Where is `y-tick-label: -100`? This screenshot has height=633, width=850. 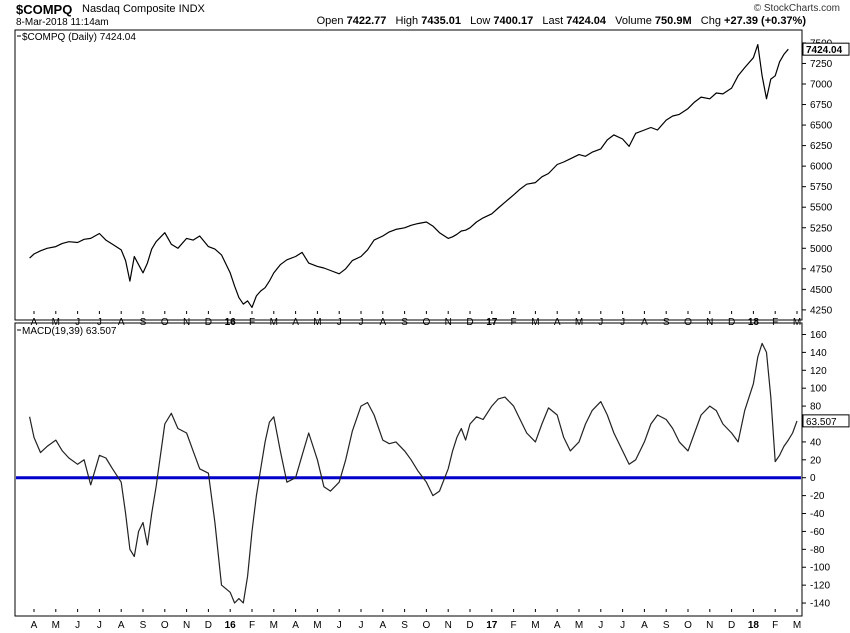 y-tick-label: -100 is located at coordinates (820, 568).